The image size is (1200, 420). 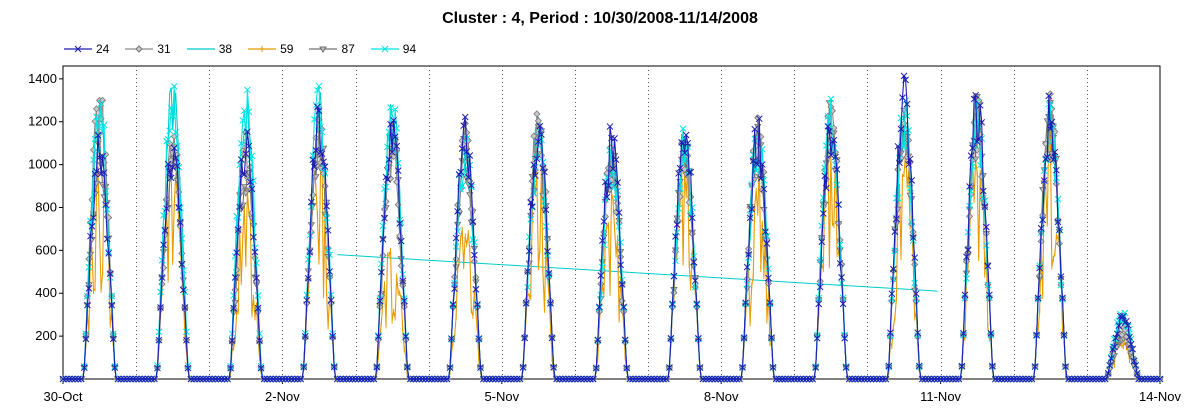 I want to click on legend-item: 94, so click(x=393, y=49).